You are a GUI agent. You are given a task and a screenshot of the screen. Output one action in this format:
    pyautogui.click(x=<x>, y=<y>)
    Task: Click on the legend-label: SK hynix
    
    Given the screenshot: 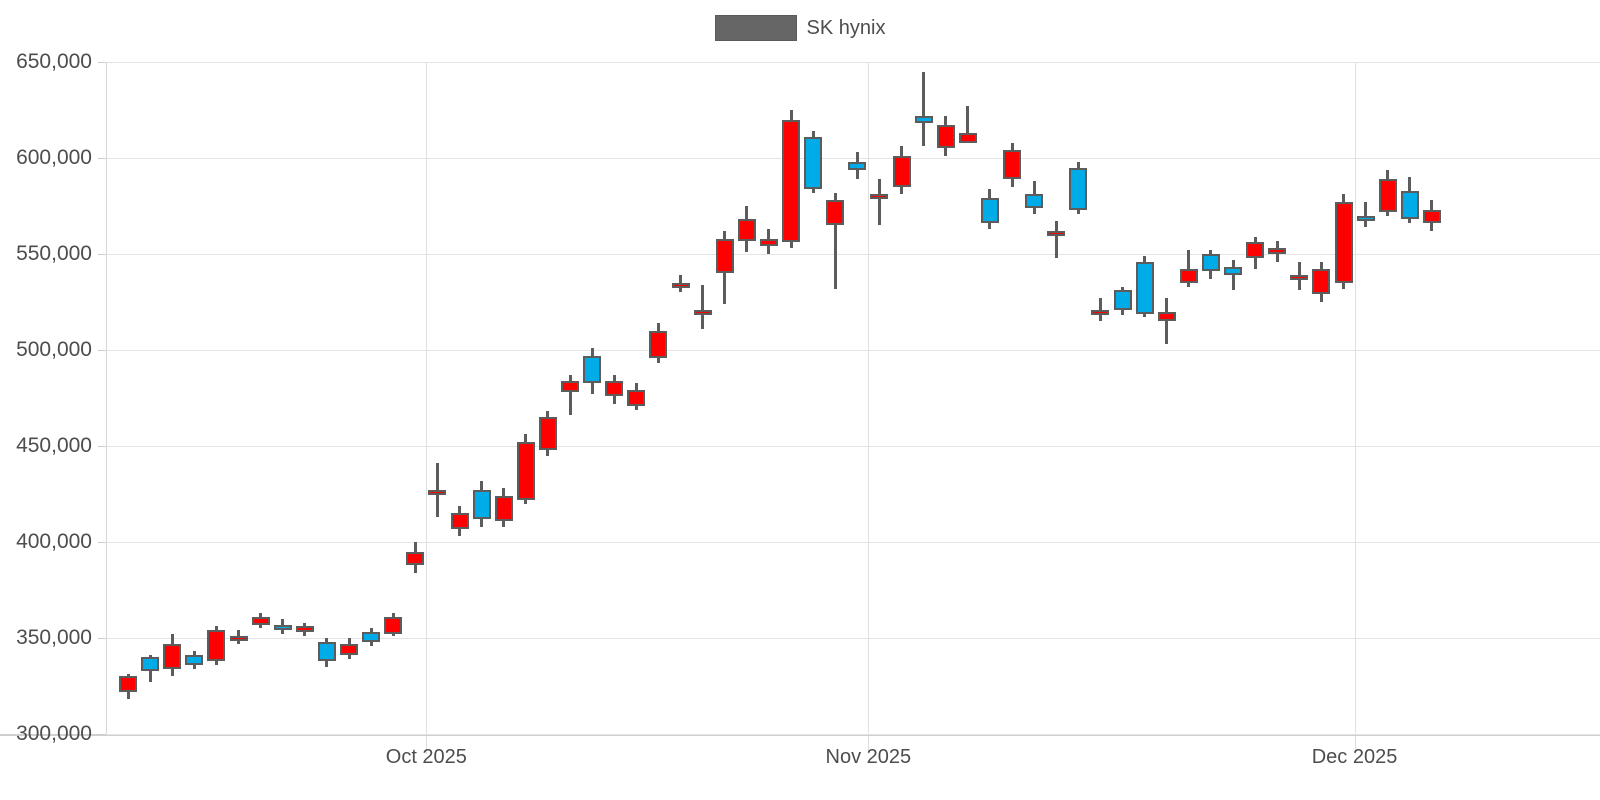 What is the action you would take?
    pyautogui.click(x=846, y=27)
    